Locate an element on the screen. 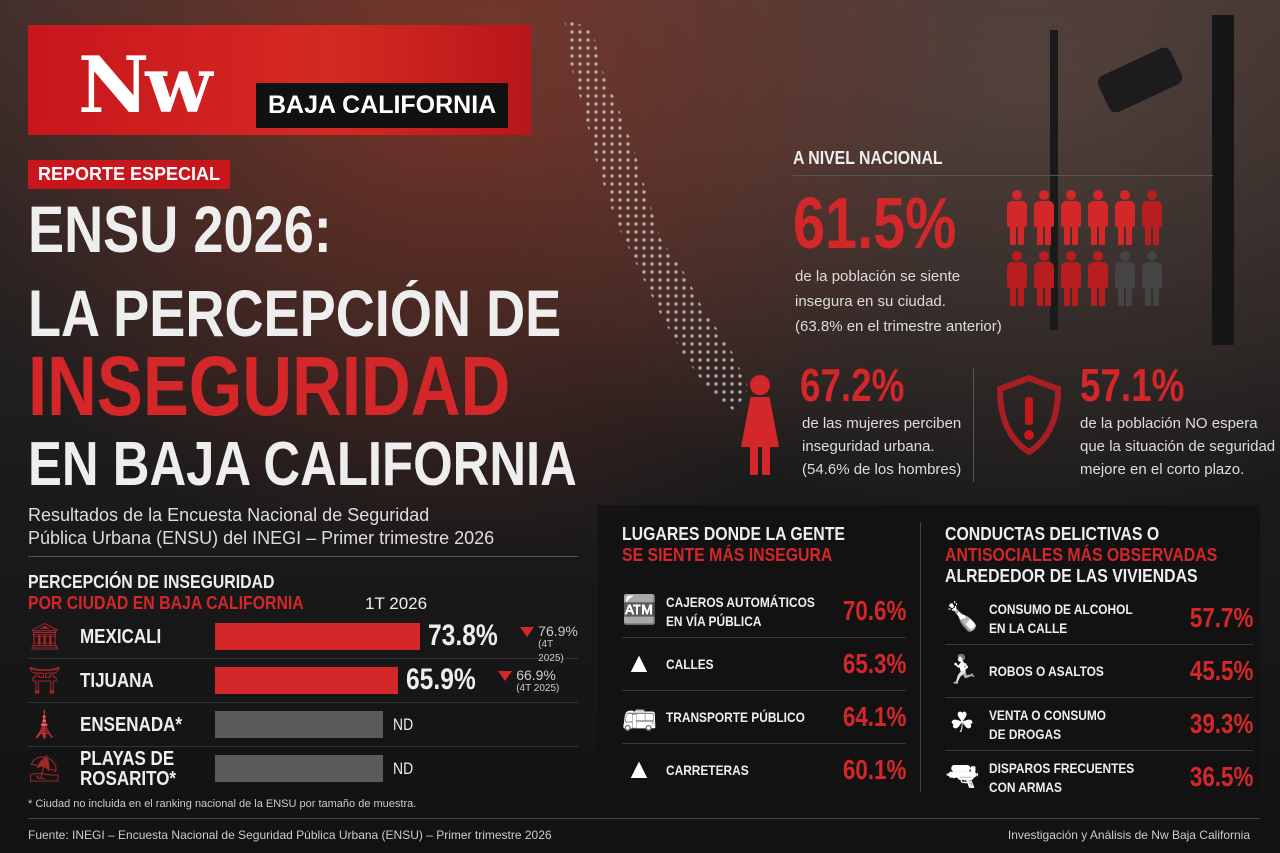  city-name-line: PLAYAS DE is located at coordinates (127, 759).